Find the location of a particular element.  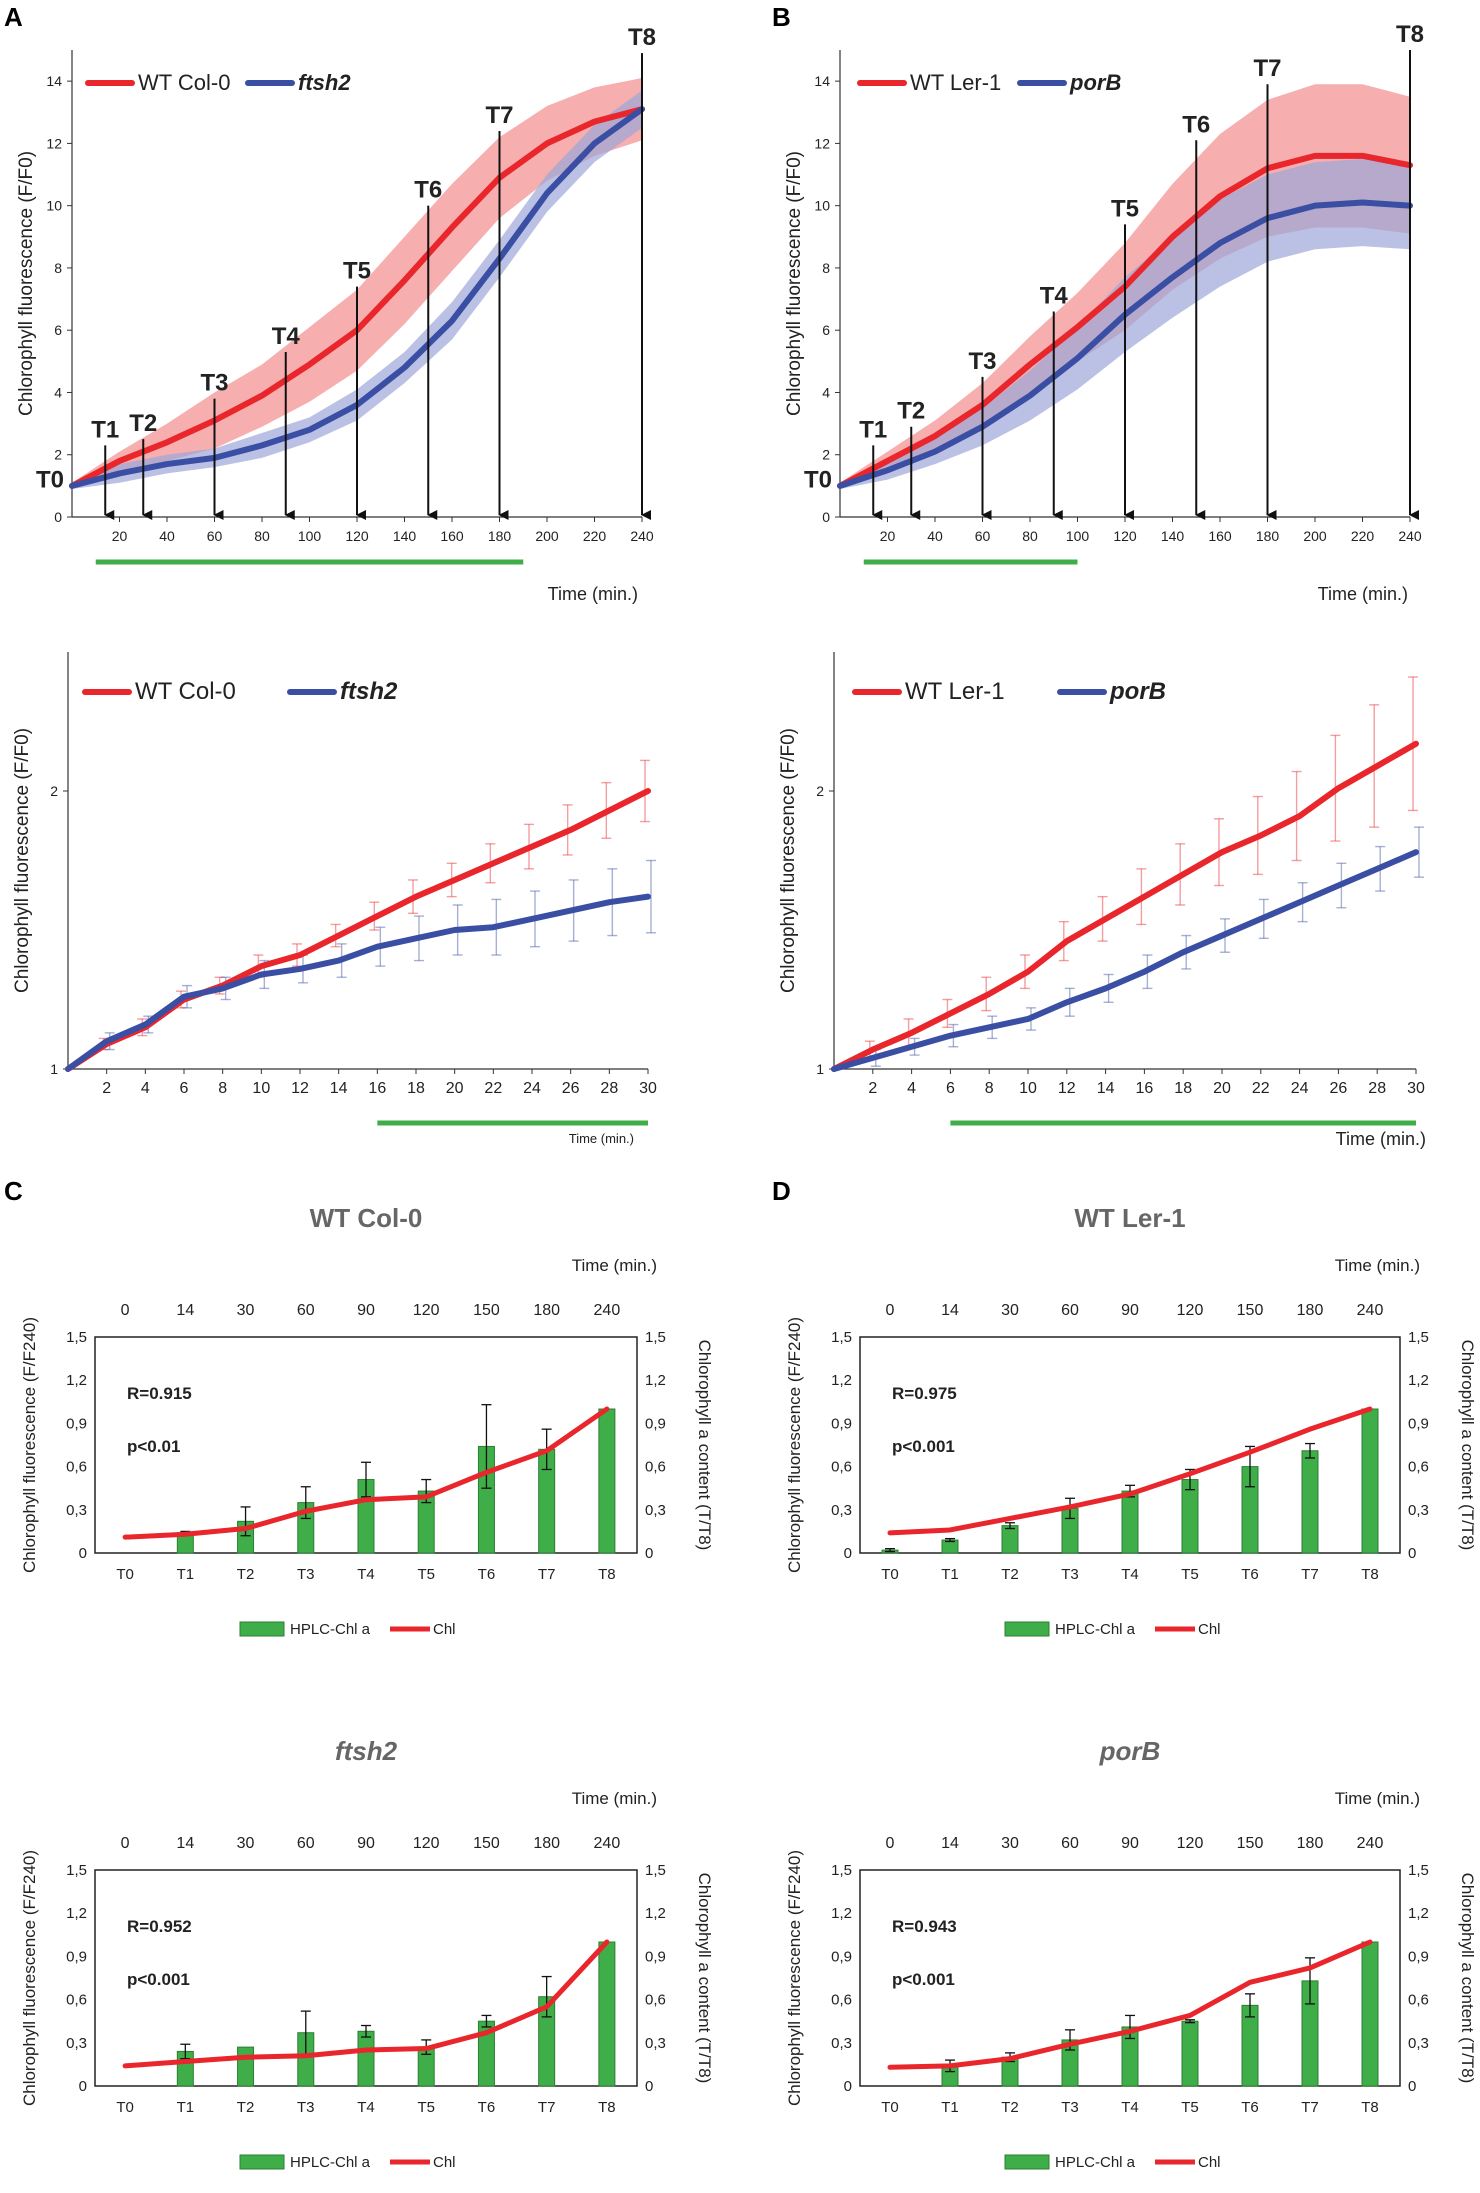

top-tick-label: 90 is located at coordinates (1130, 1310).